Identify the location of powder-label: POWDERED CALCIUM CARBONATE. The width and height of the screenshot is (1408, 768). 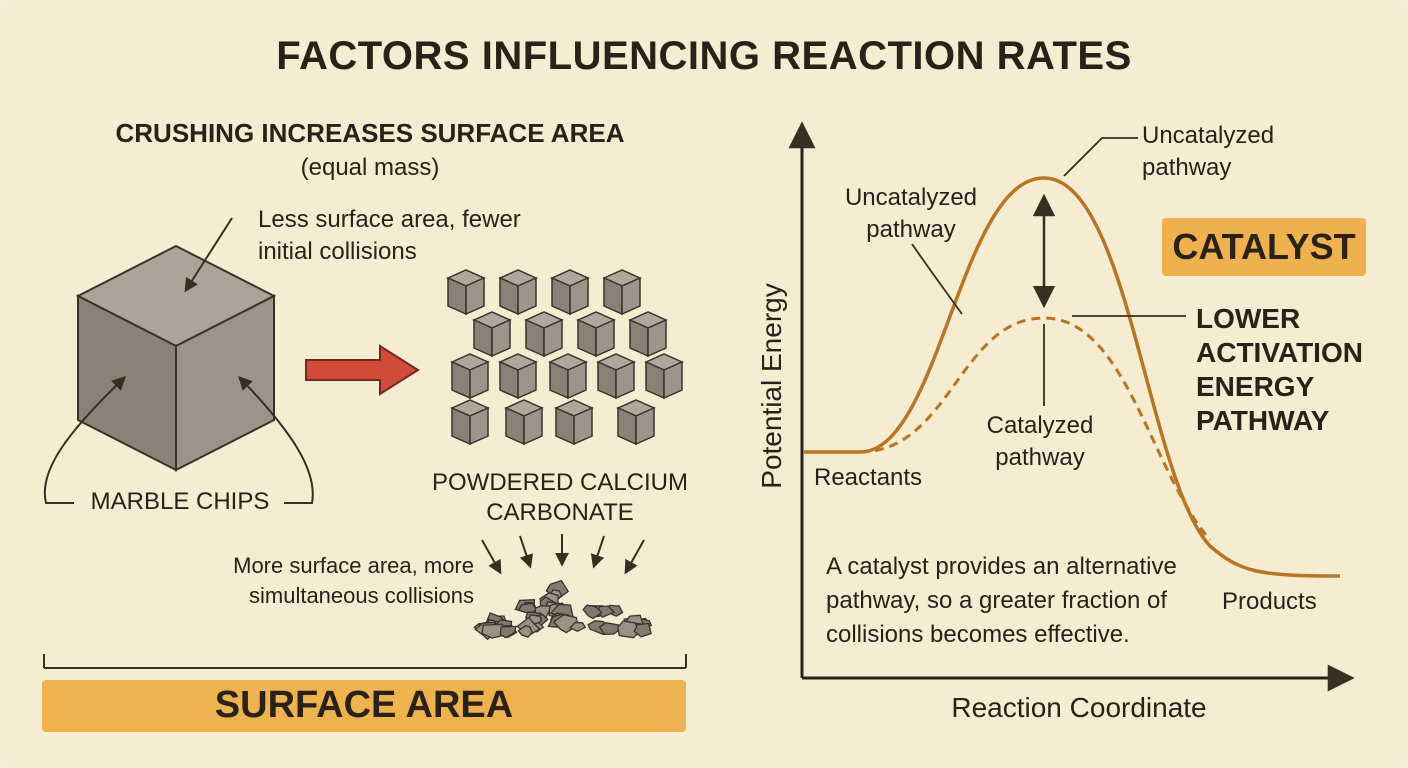
(560, 497).